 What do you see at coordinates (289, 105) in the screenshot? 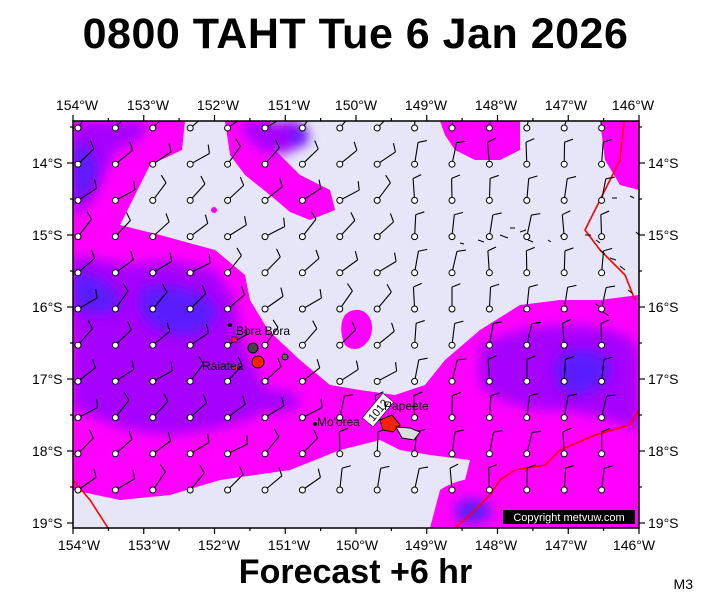
I see `lon-label-top-151w: 151°W` at bounding box center [289, 105].